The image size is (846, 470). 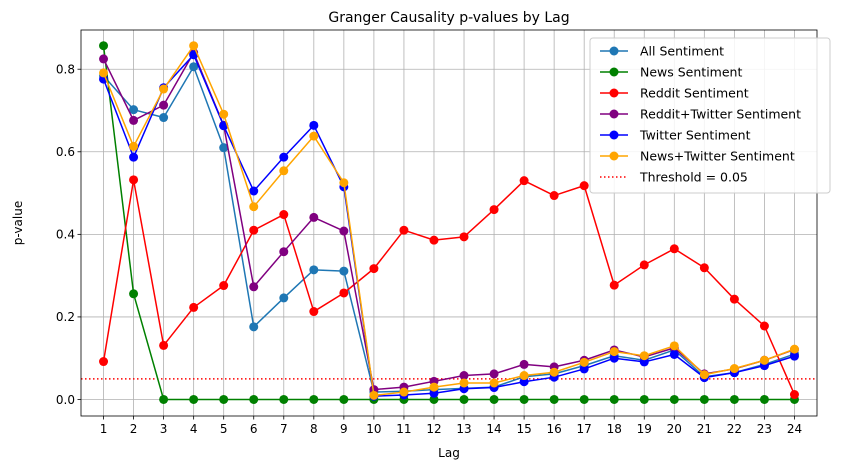 What do you see at coordinates (65, 235) in the screenshot?
I see `y-tick-label: 0.4` at bounding box center [65, 235].